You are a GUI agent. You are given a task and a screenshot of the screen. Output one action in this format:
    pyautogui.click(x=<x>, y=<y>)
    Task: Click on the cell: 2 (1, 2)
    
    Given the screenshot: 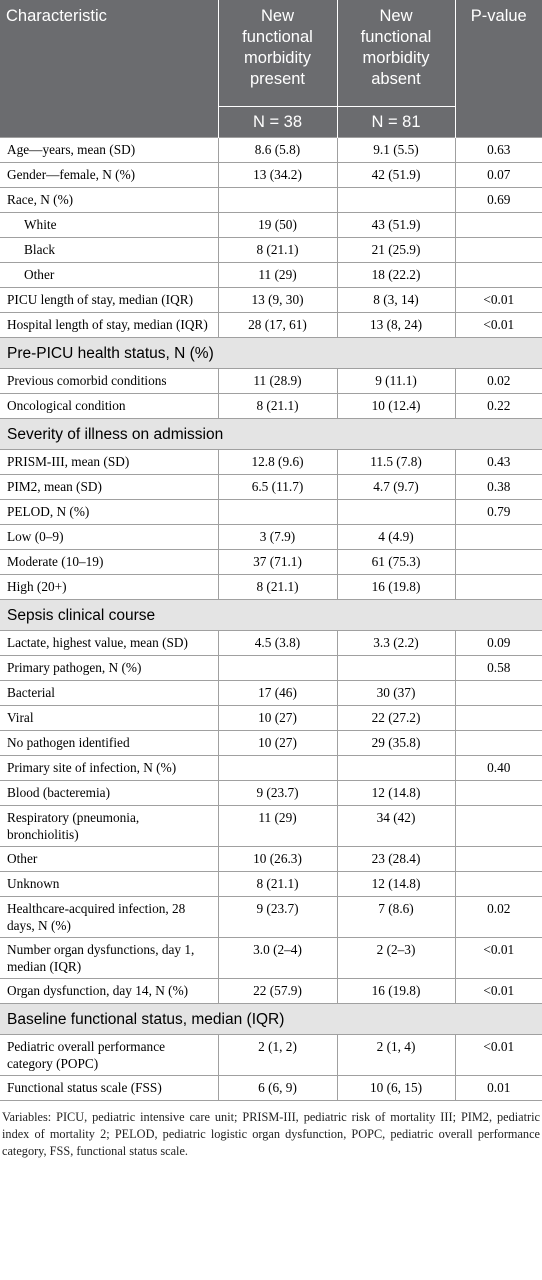 What is the action you would take?
    pyautogui.click(x=277, y=1055)
    